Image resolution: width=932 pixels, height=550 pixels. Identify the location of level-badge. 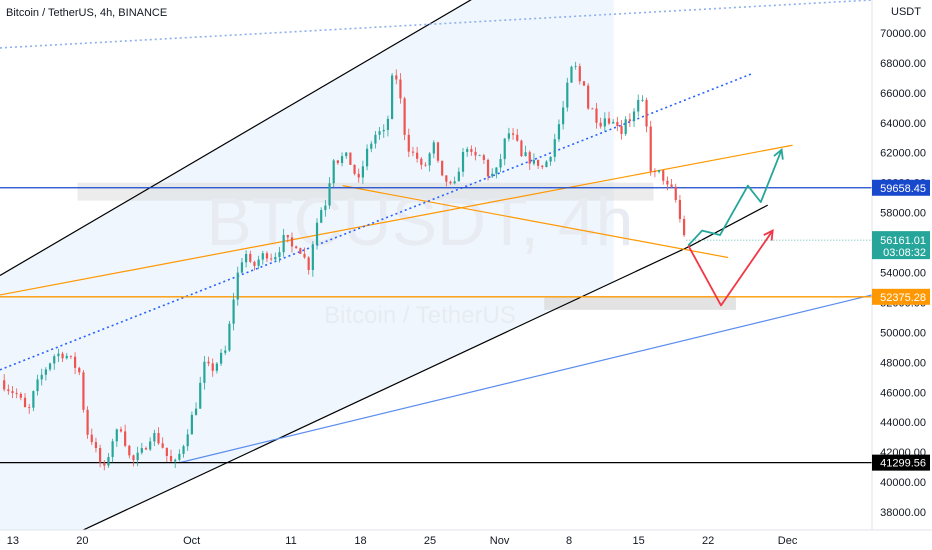
(901, 296).